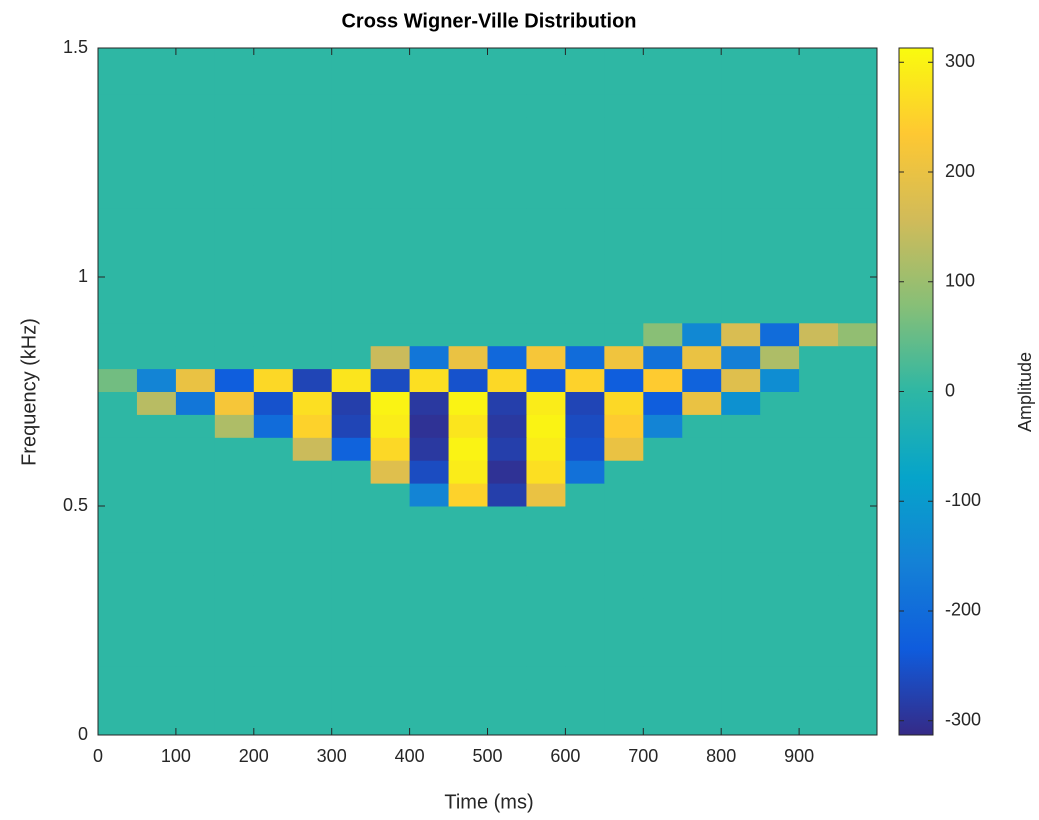 Image resolution: width=1039 pixels, height=820 pixels. I want to click on x-tick-label: 100, so click(176, 756).